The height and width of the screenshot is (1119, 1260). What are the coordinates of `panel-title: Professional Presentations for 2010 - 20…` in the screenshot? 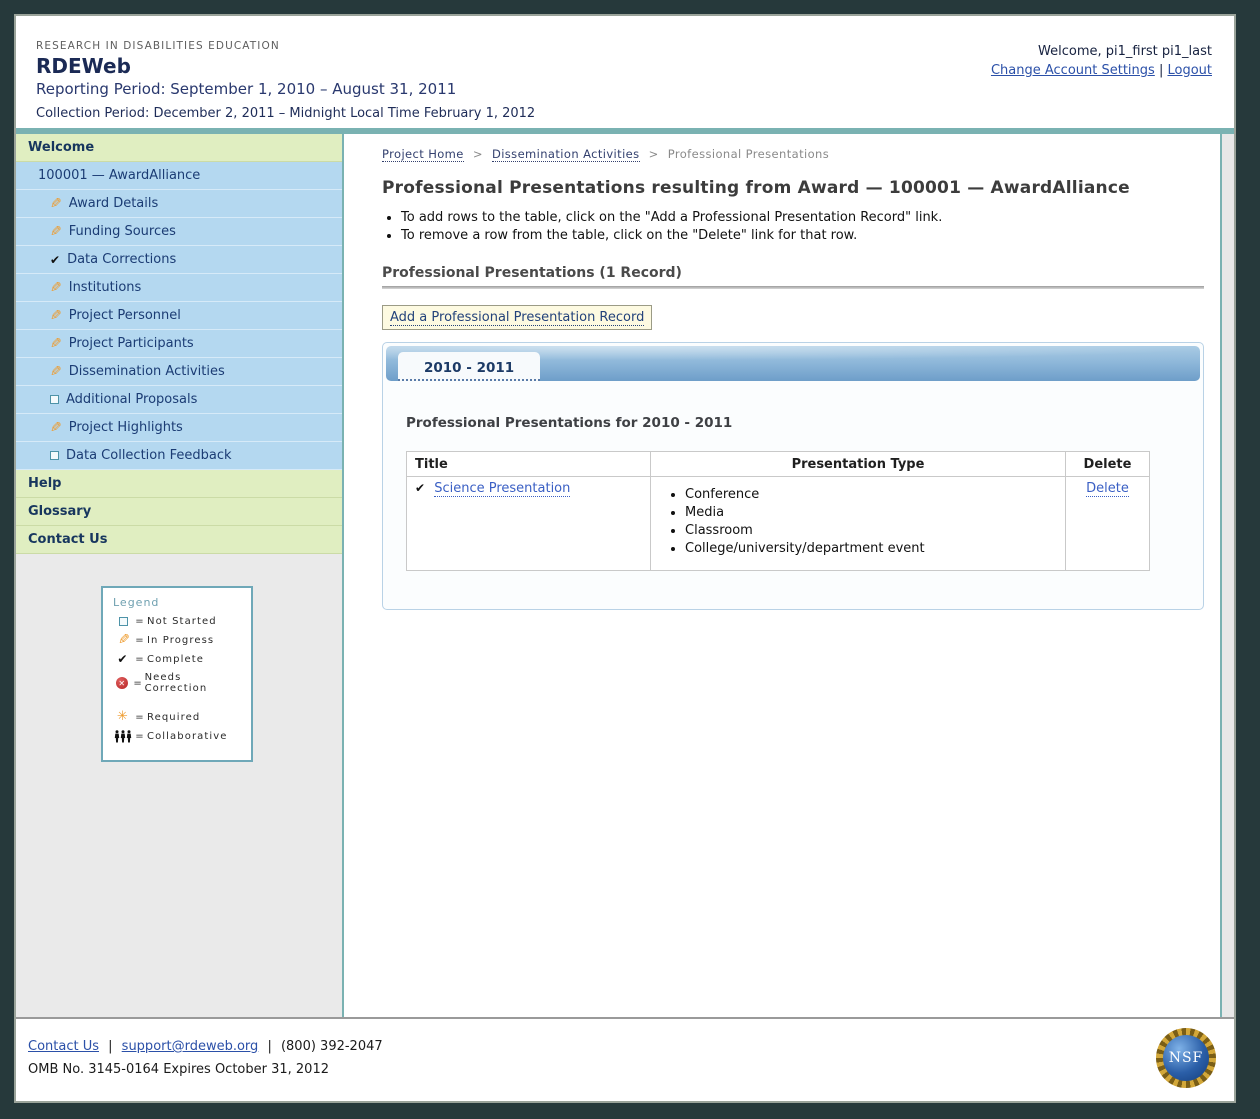 It's located at (569, 423).